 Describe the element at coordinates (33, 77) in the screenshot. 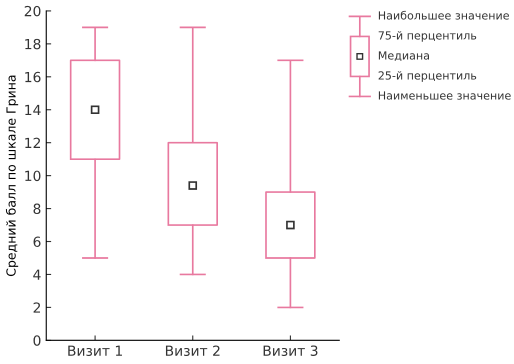

I see `y-tick-label: 16` at that location.